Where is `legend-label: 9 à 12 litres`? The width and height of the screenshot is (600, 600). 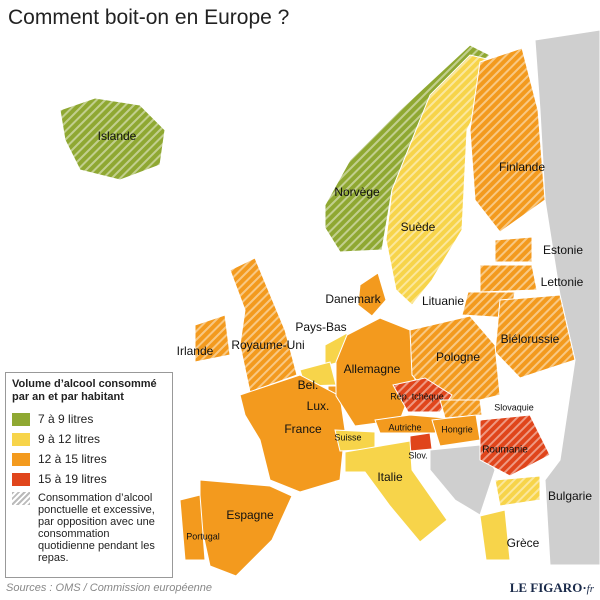
legend-label: 9 à 12 litres is located at coordinates (69, 439).